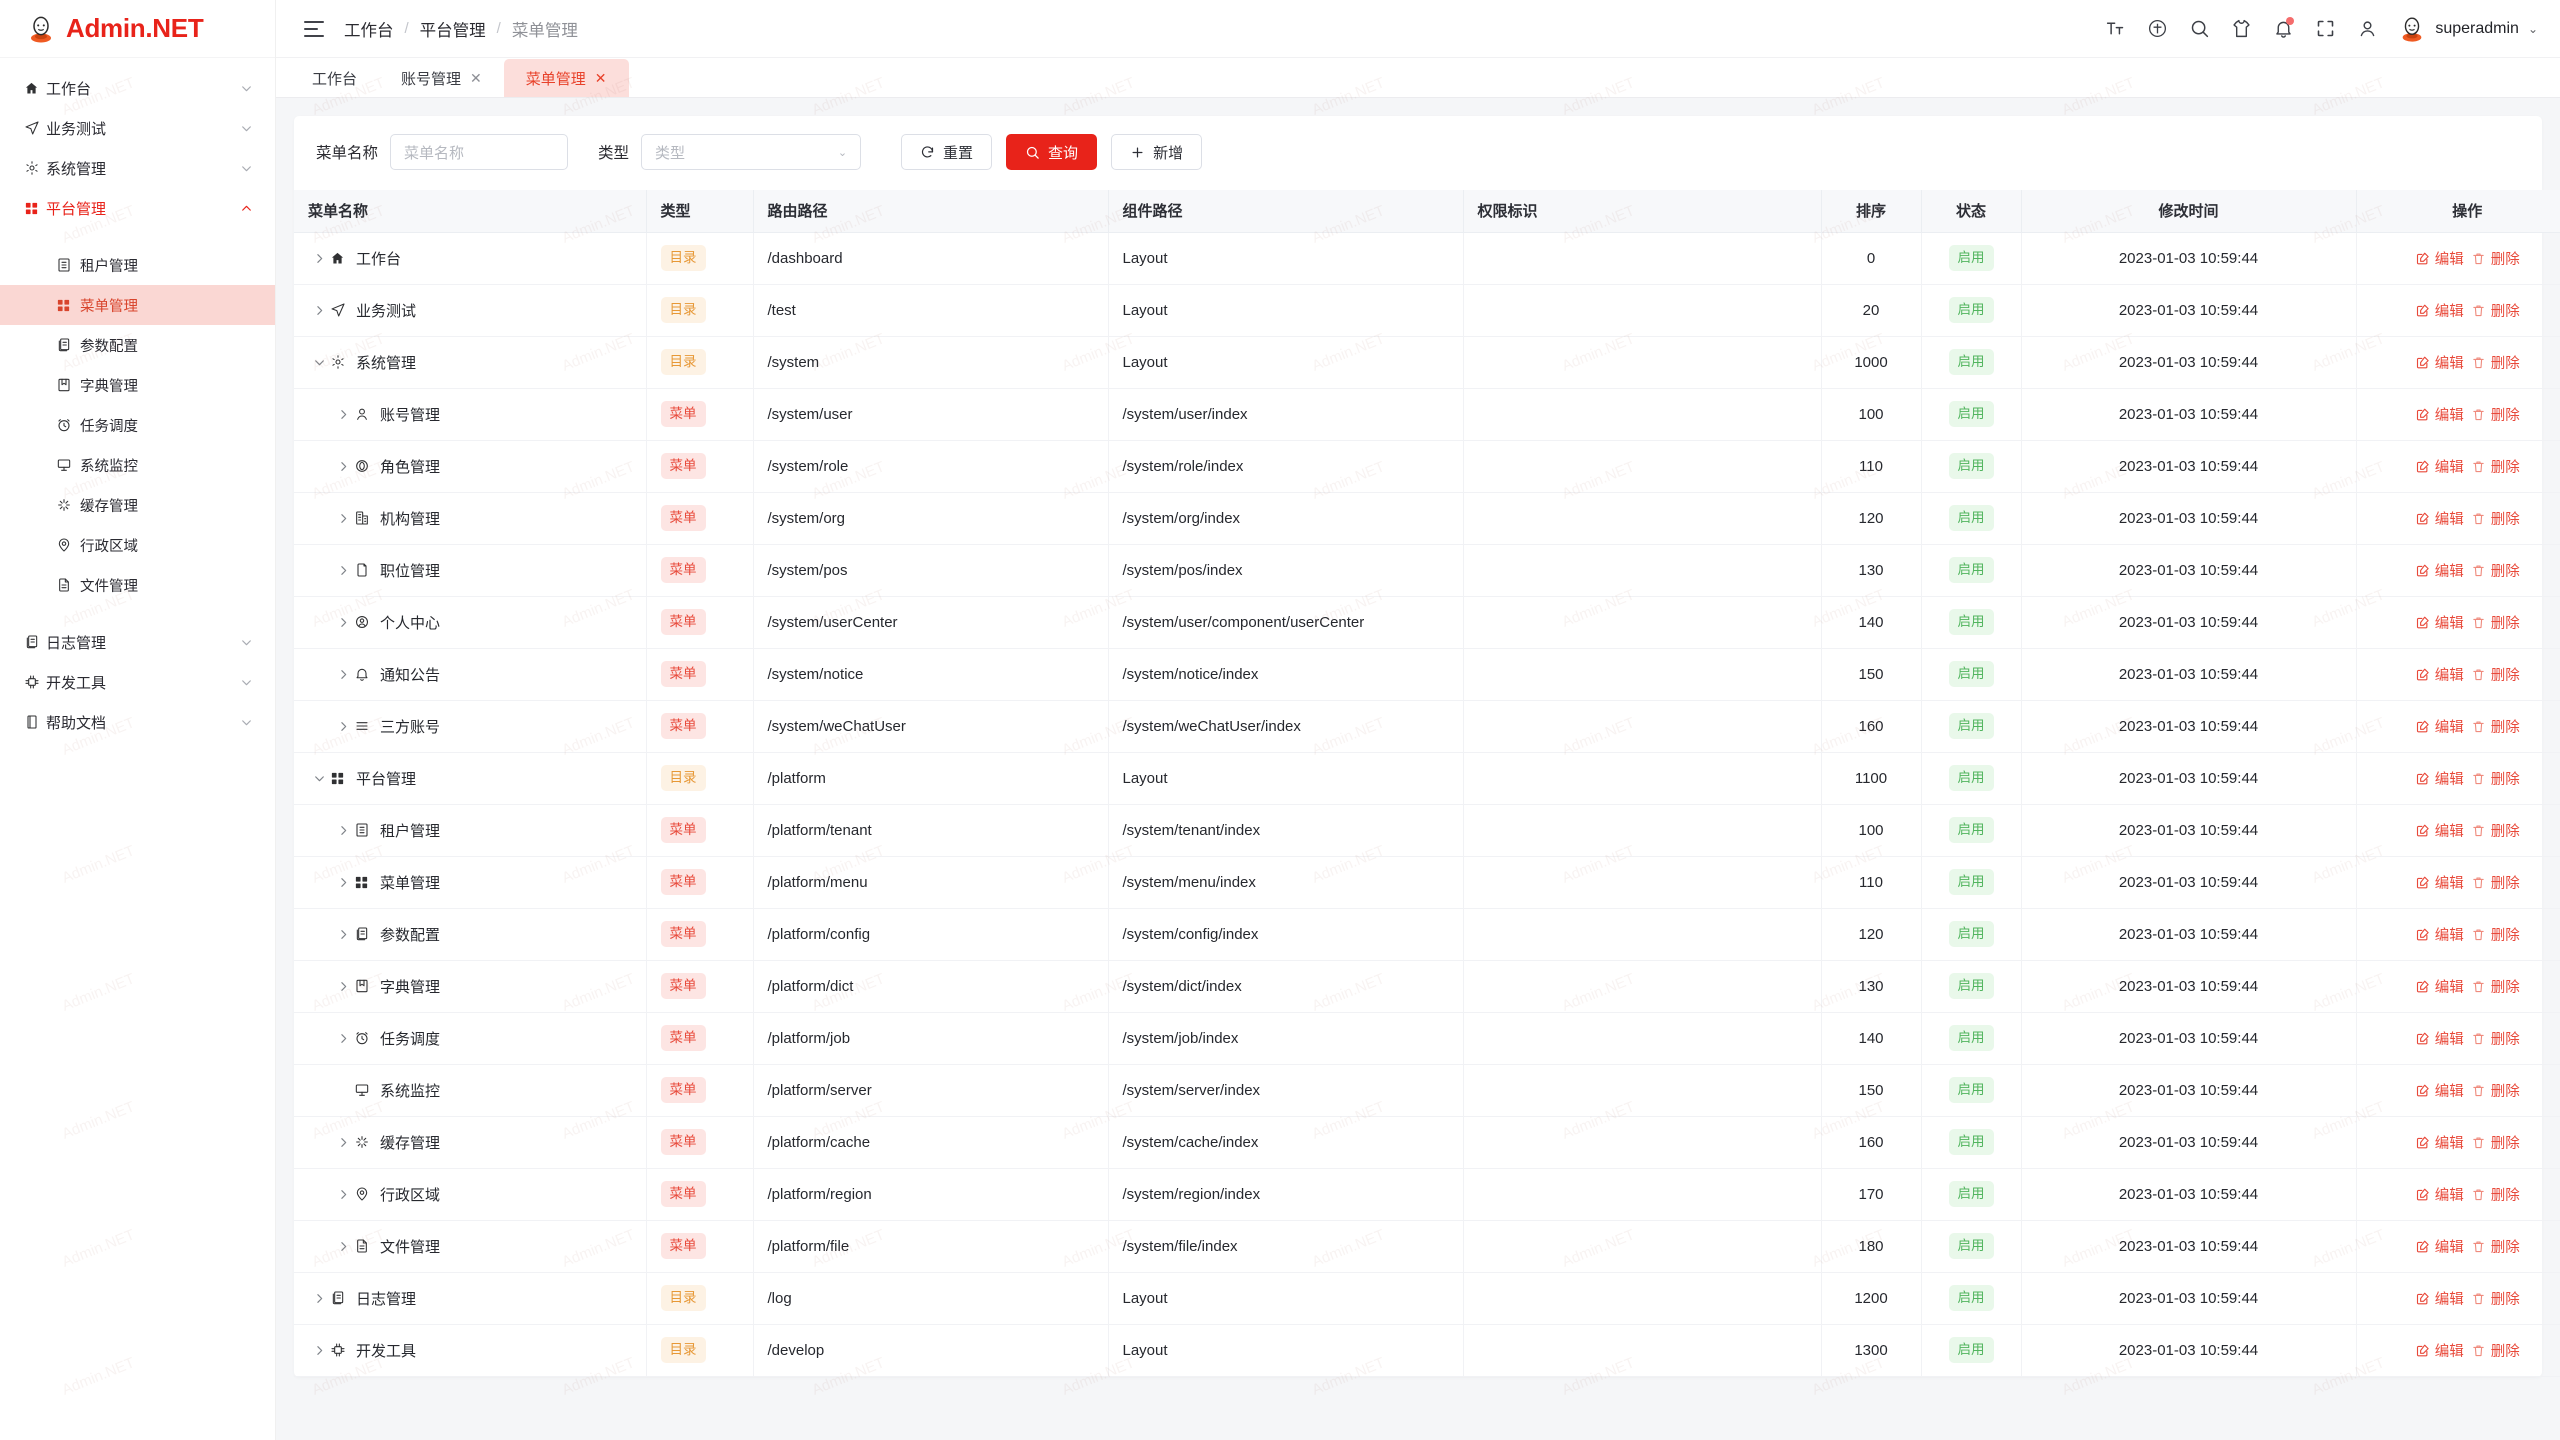 The image size is (2560, 1440). I want to click on sidebar-item-6: 参数配置, so click(137, 345).